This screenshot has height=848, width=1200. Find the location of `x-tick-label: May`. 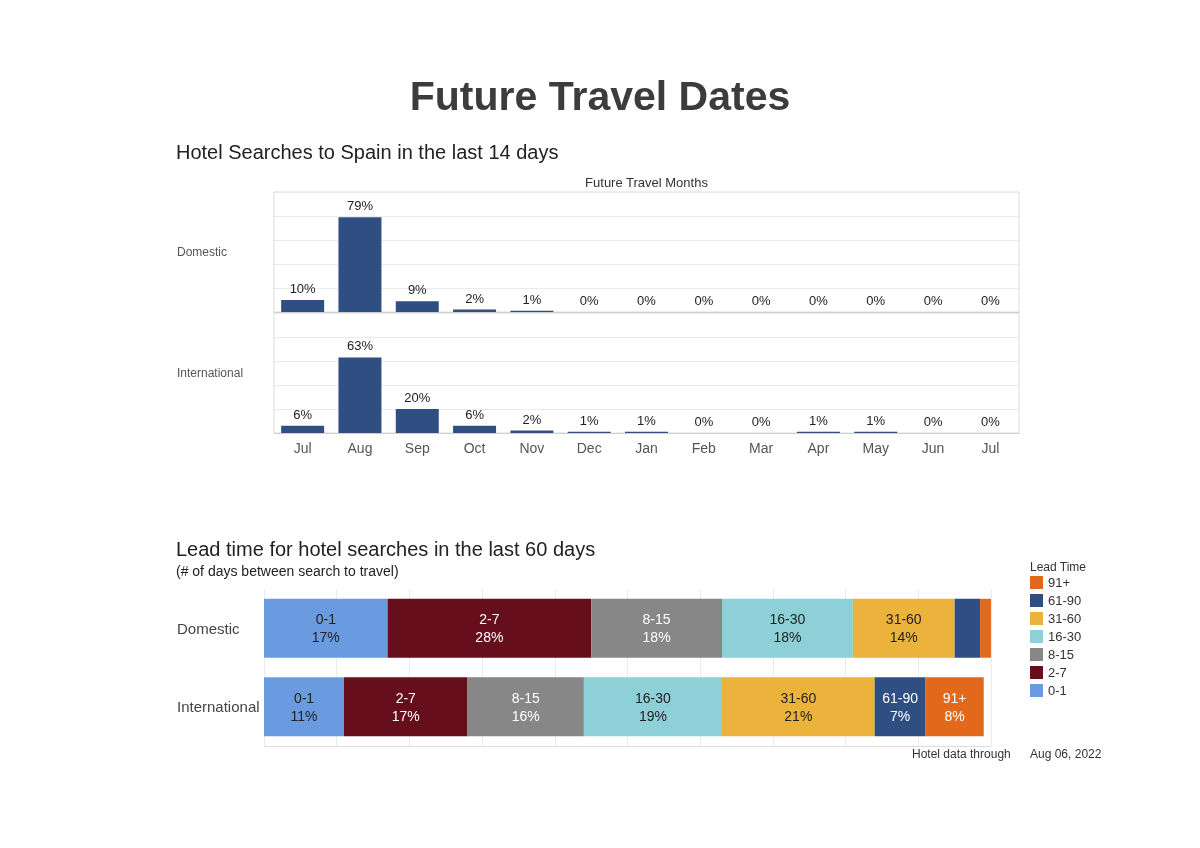

x-tick-label: May is located at coordinates (875, 448).